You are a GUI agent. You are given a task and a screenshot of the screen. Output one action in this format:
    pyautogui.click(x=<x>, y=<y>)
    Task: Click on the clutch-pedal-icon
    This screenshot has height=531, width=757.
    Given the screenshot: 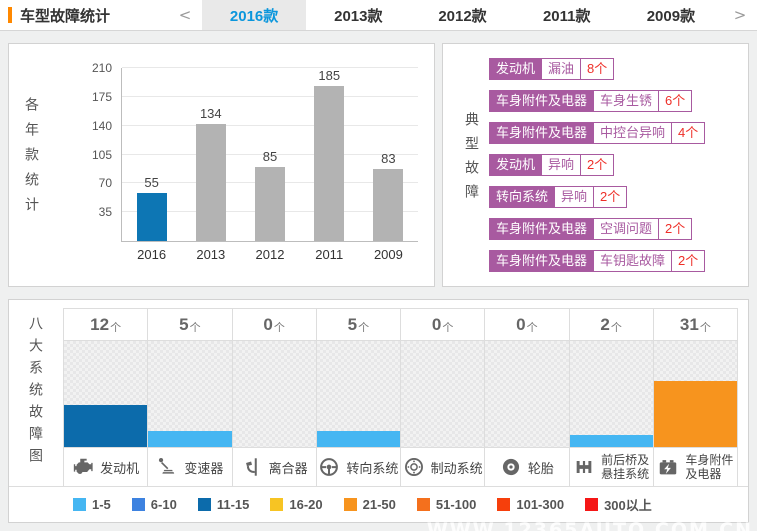 What is the action you would take?
    pyautogui.click(x=251, y=467)
    